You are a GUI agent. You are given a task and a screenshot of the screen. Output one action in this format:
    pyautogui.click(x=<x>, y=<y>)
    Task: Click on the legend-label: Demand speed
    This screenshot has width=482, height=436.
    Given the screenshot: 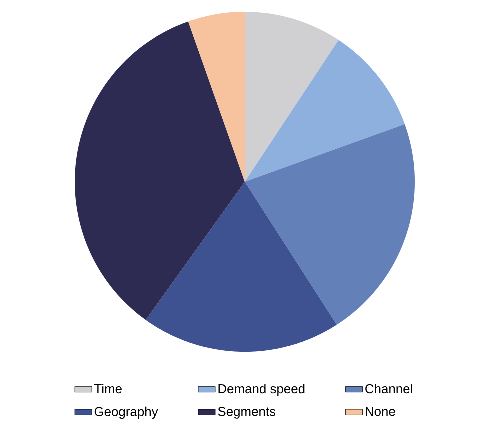 What is the action you would take?
    pyautogui.click(x=261, y=390)
    